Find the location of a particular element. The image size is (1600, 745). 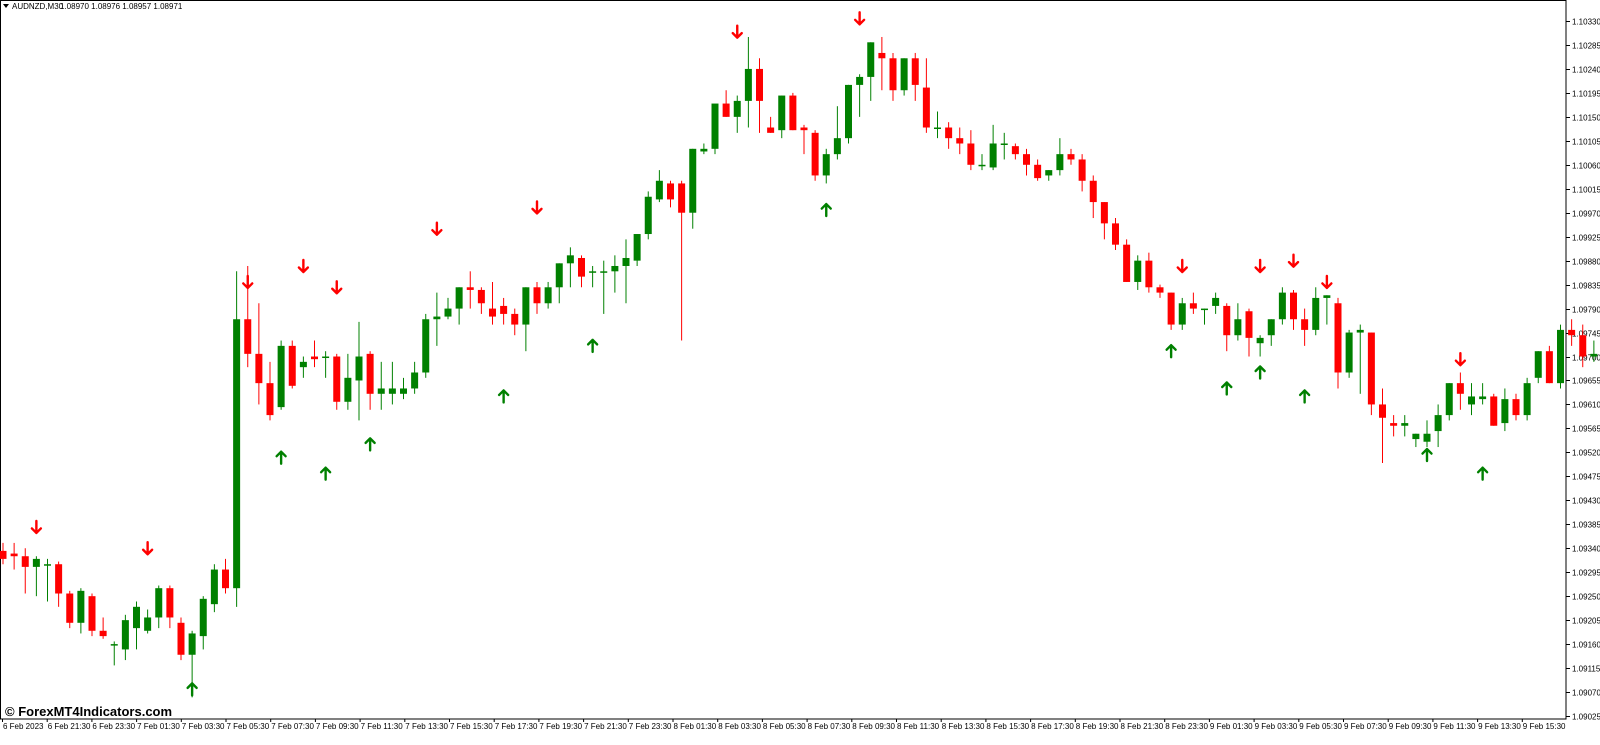

x-tick-label: 7 Feb 17:30 is located at coordinates (516, 726).